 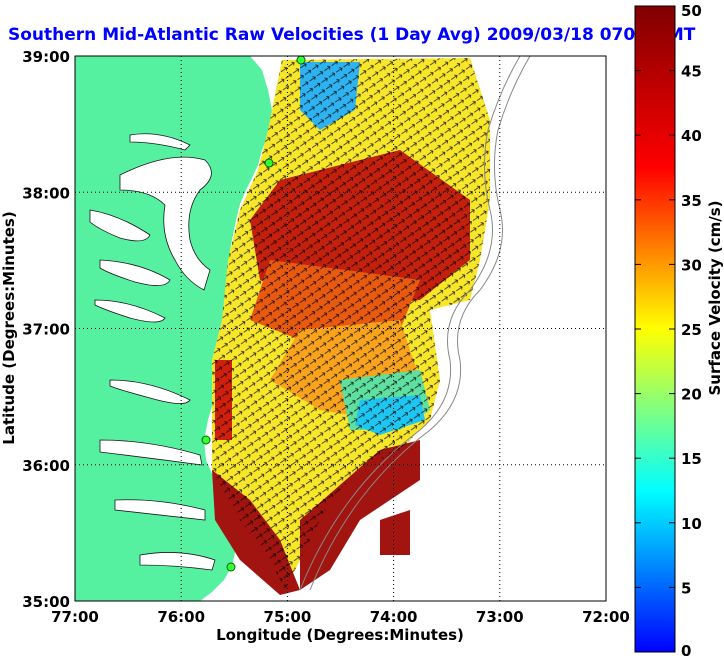 What do you see at coordinates (181, 617) in the screenshot?
I see `x-tick-label: 76:00` at bounding box center [181, 617].